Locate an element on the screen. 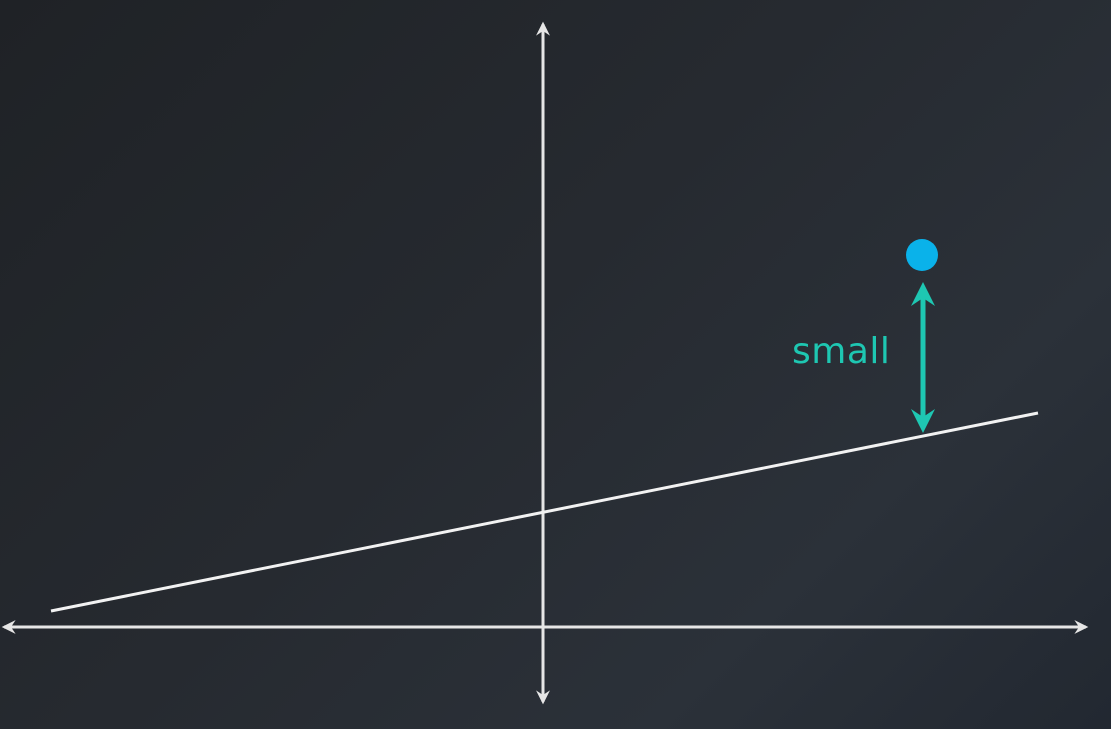 Image resolution: width=1111 pixels, height=729 pixels. data-point is located at coordinates (922, 255).